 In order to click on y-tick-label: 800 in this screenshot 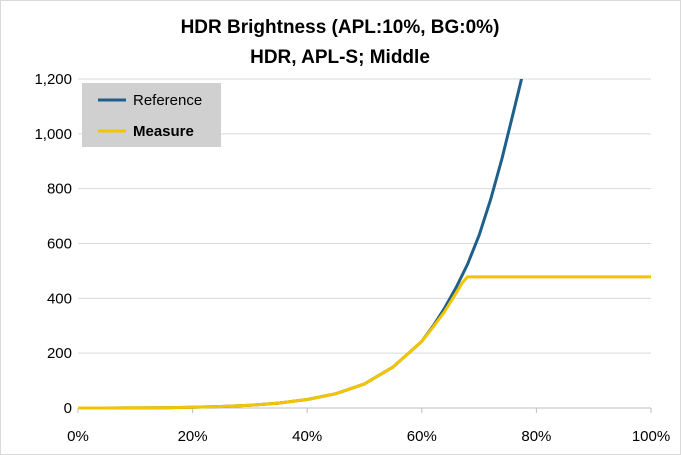, I will do `click(59, 189)`.